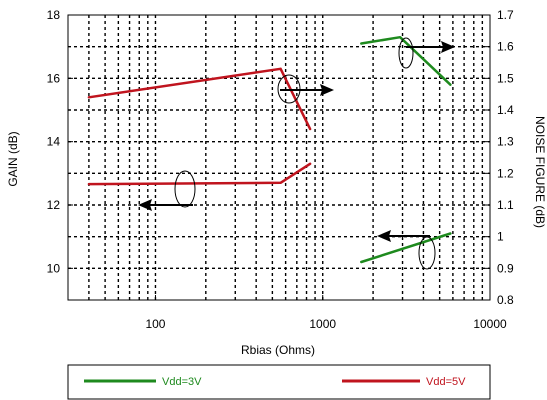  Describe the element at coordinates (54, 205) in the screenshot. I see `y-tick-label: 12` at that location.